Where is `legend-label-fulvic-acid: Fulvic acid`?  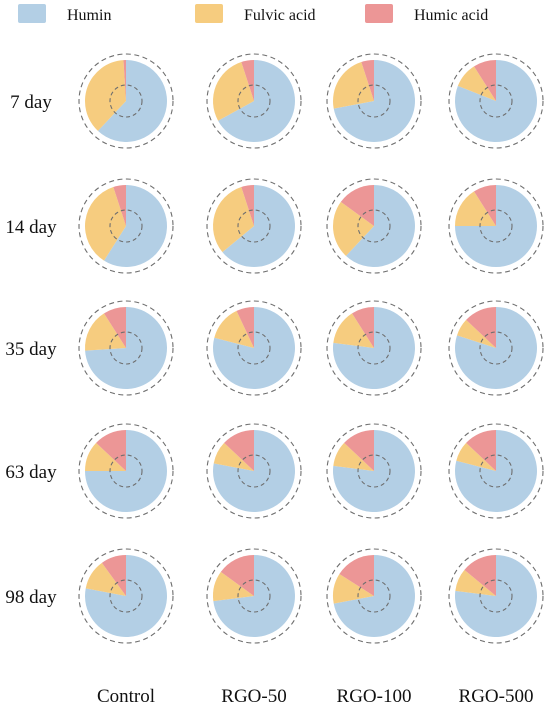
legend-label-fulvic-acid: Fulvic acid is located at coordinates (280, 15).